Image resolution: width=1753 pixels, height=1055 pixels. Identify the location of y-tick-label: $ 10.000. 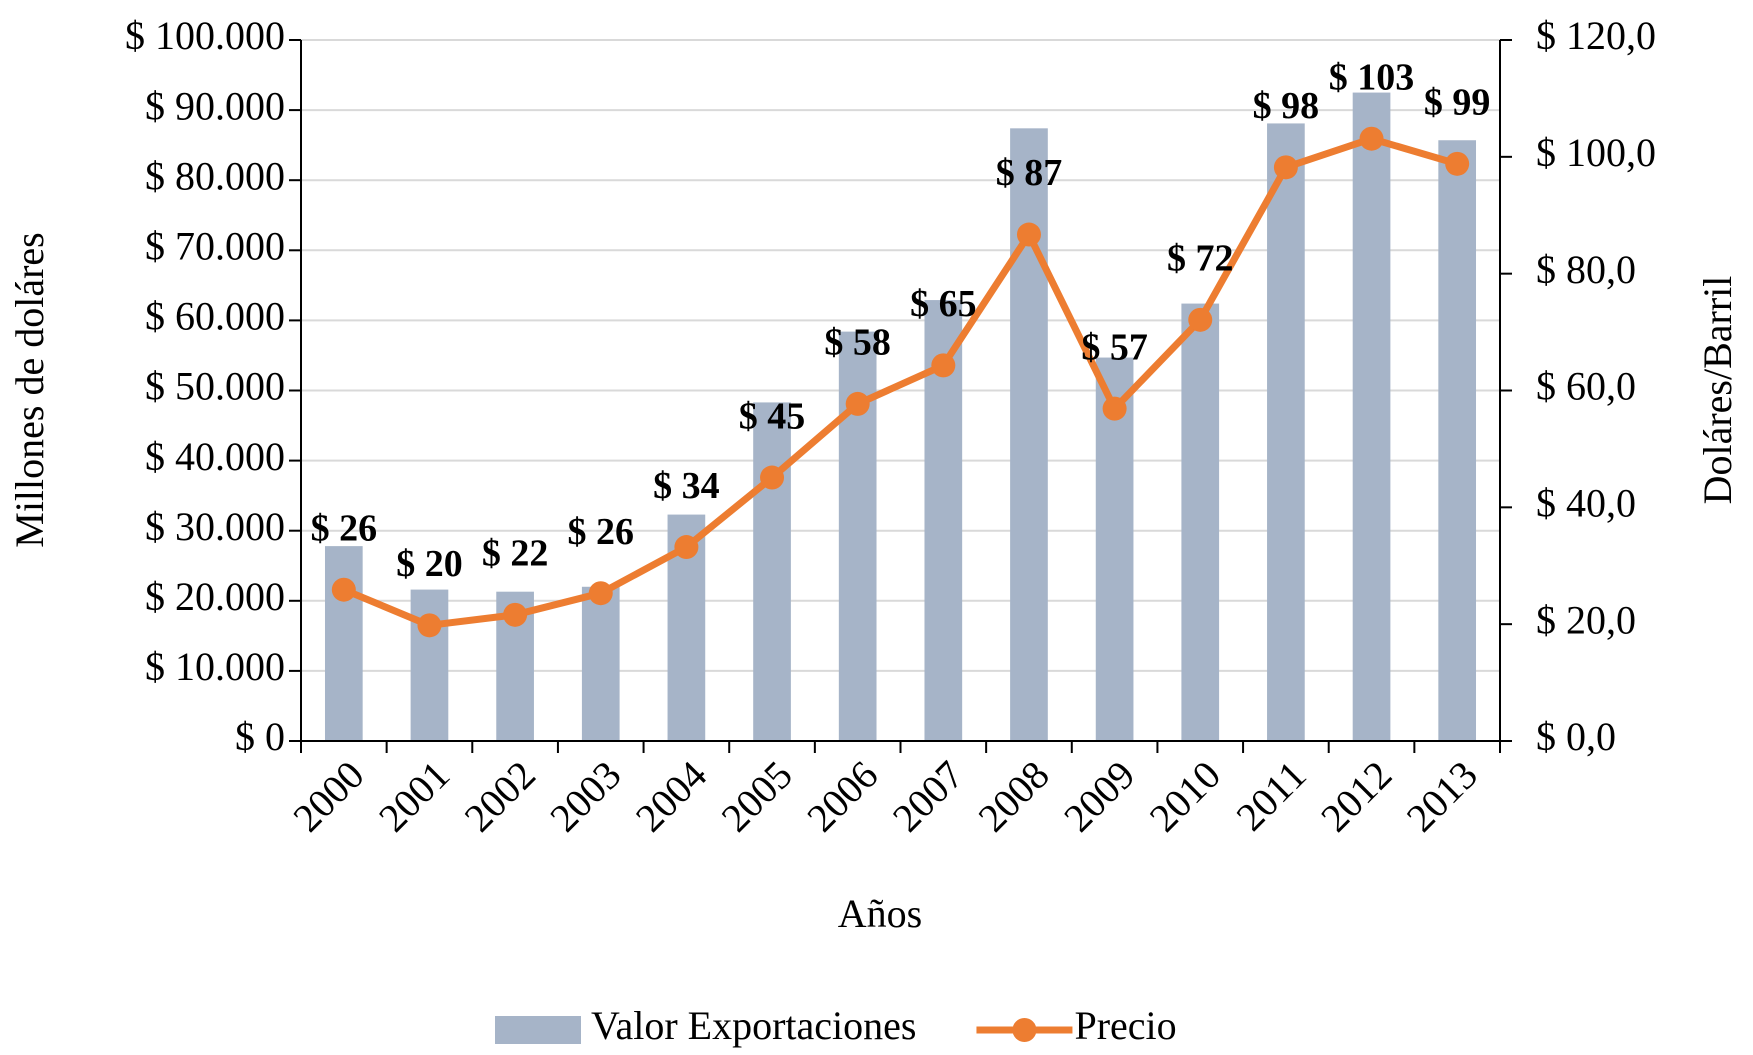
(215, 666).